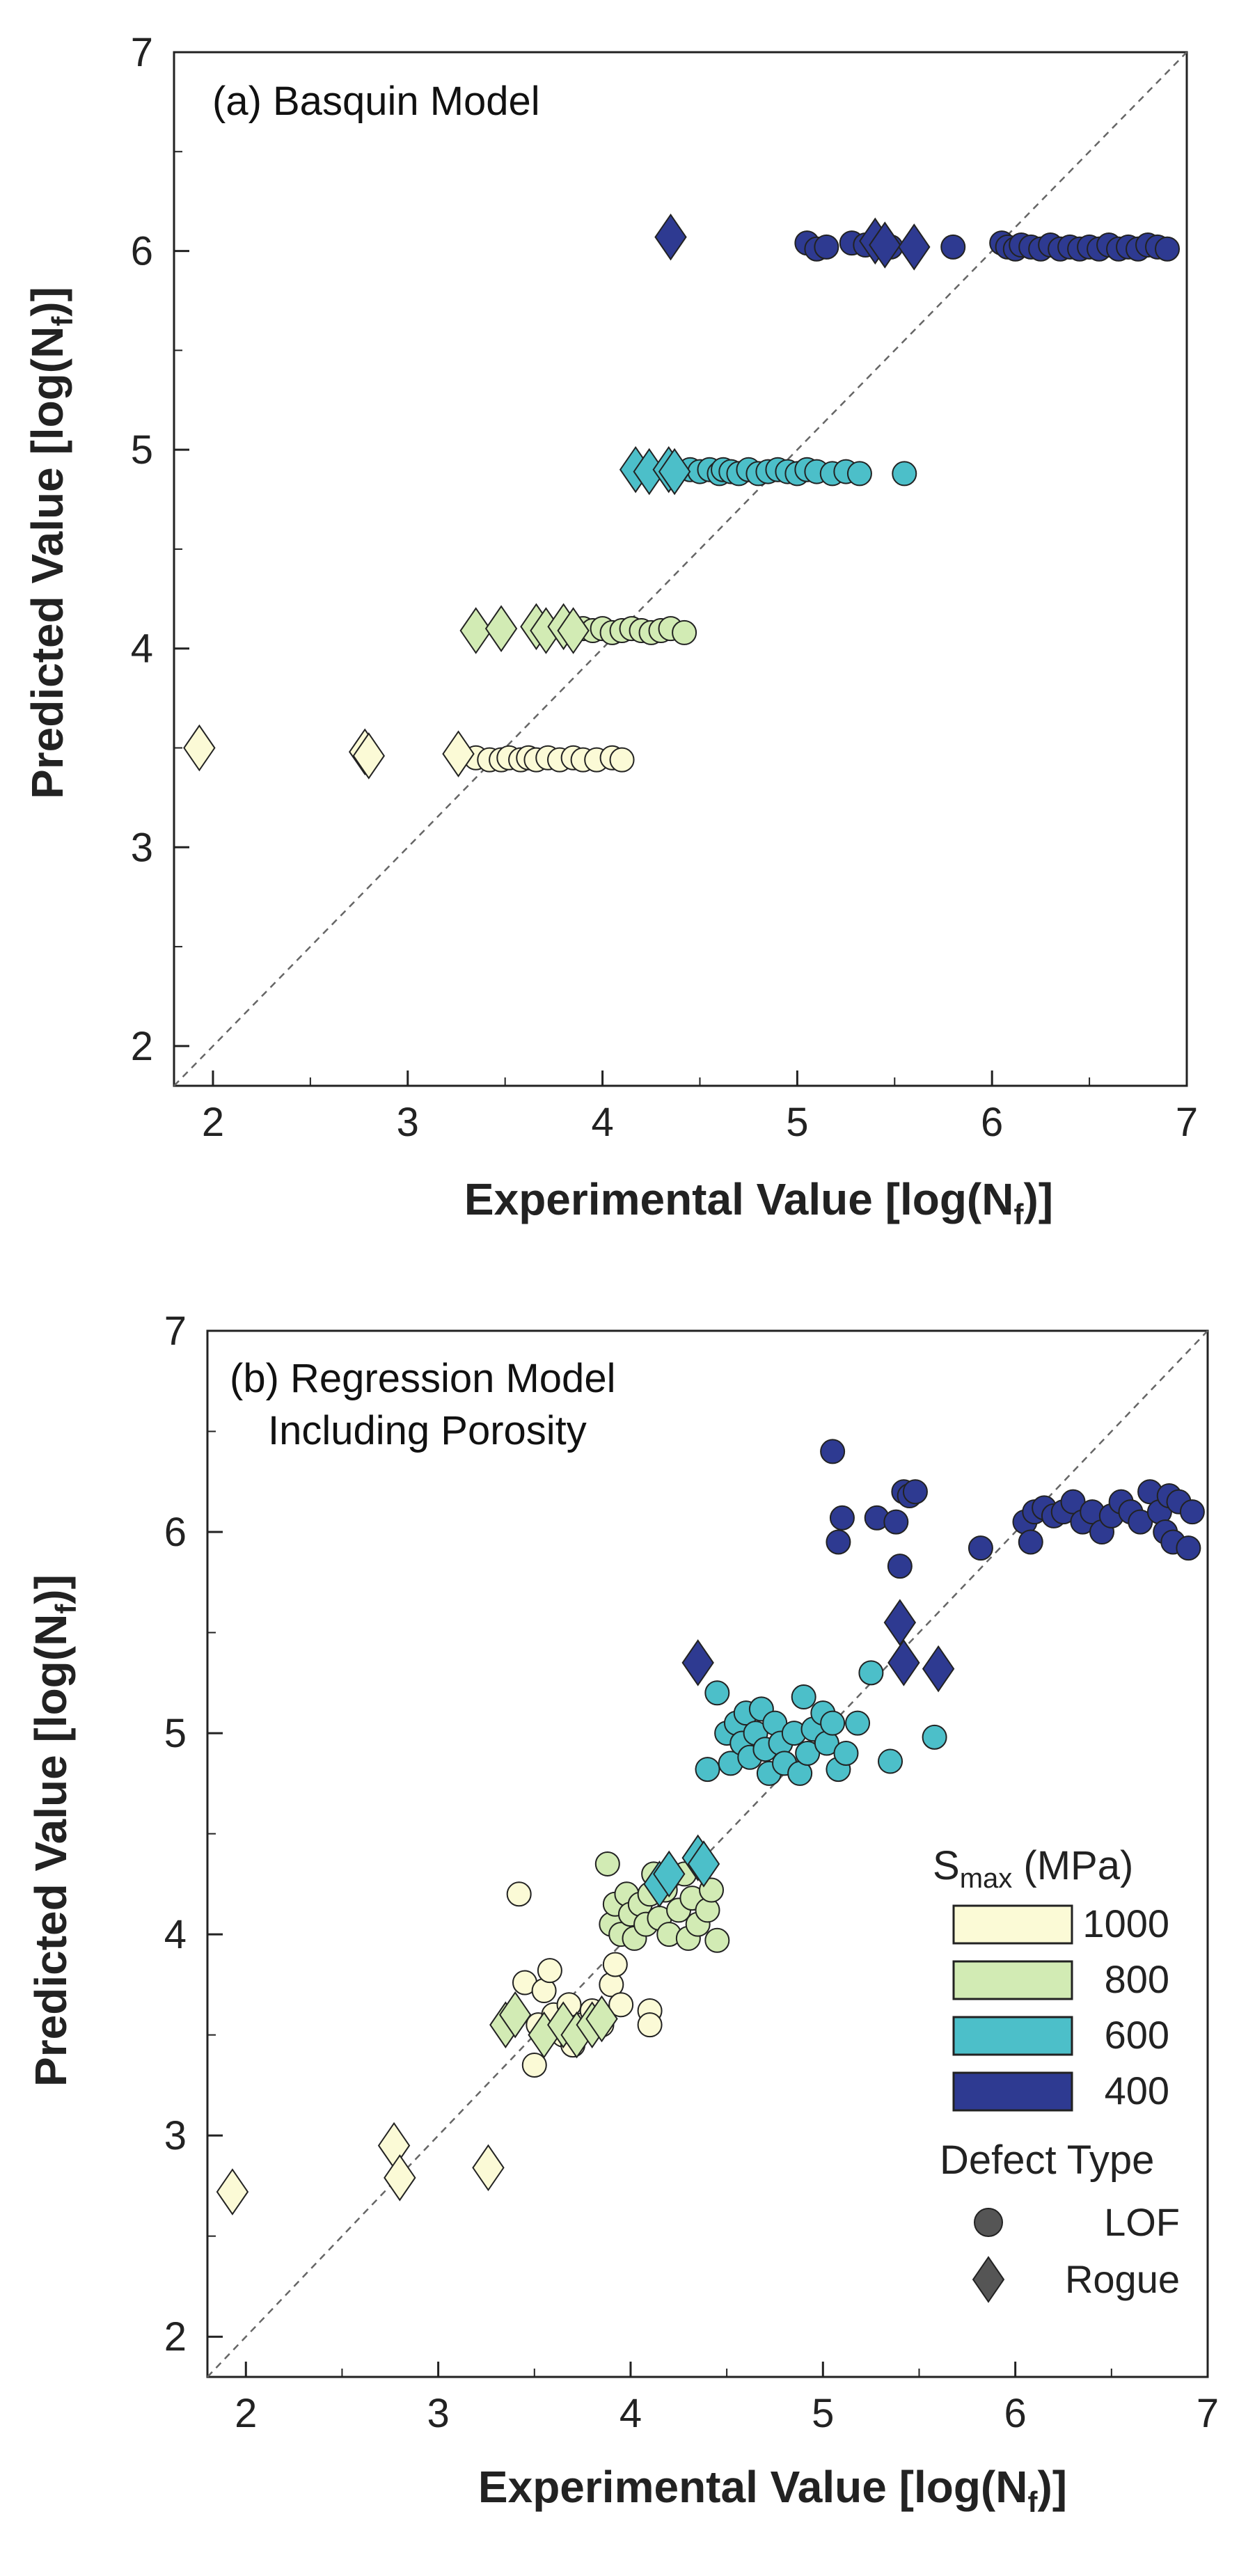  Describe the element at coordinates (213, 1122) in the screenshot. I see `chart-0-x-tick-label: 2` at that location.